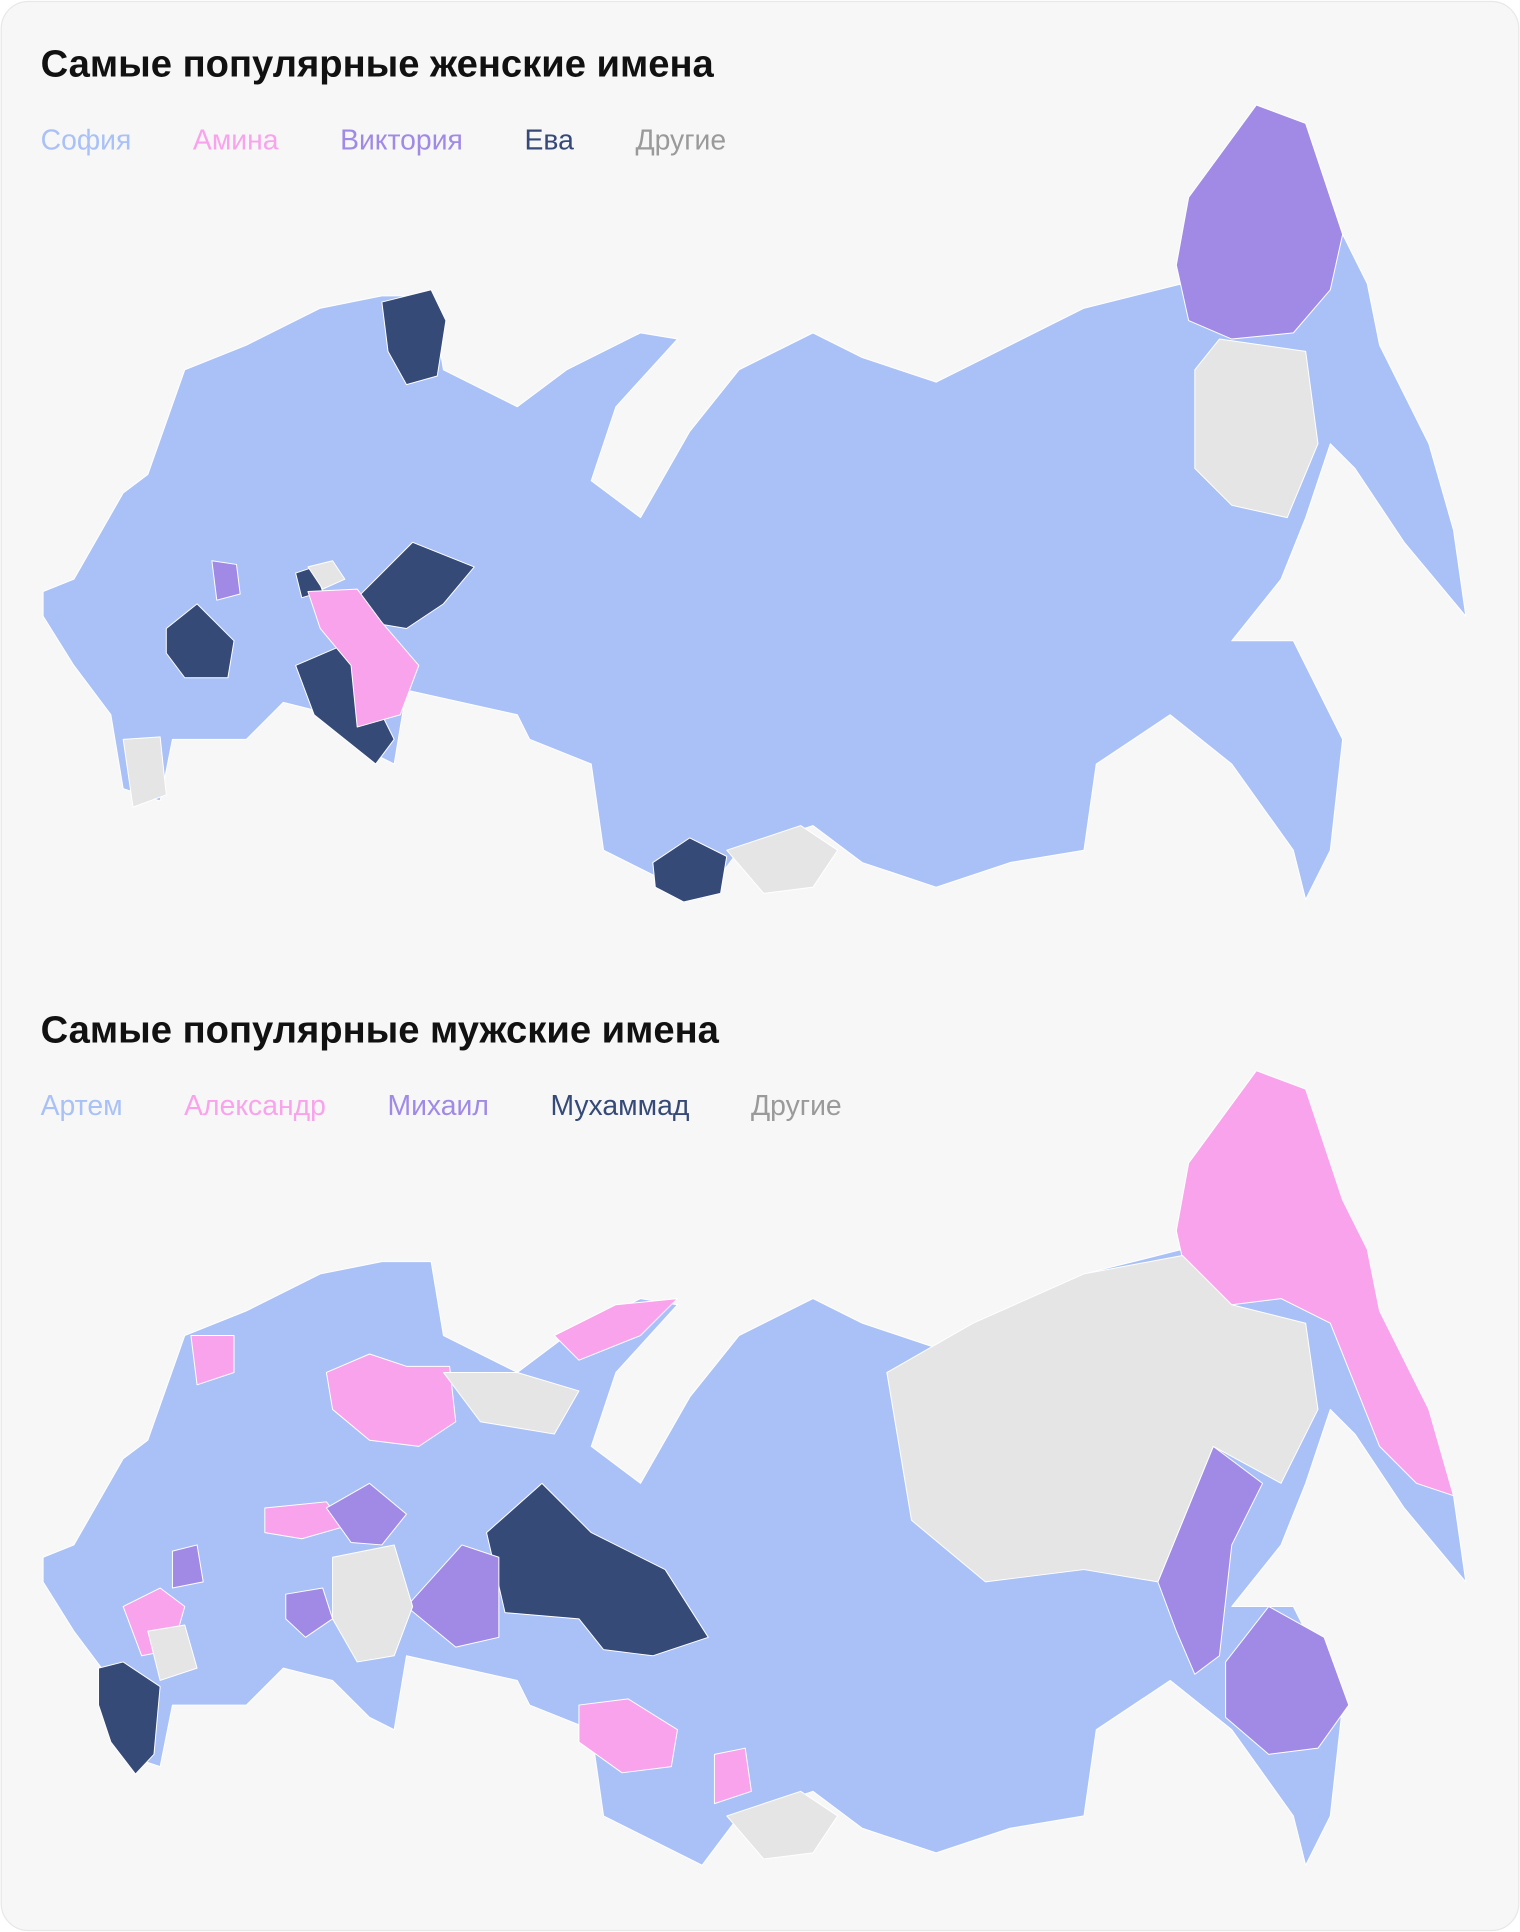  Describe the element at coordinates (255, 1106) in the screenshot. I see `legend-item: Александр` at that location.